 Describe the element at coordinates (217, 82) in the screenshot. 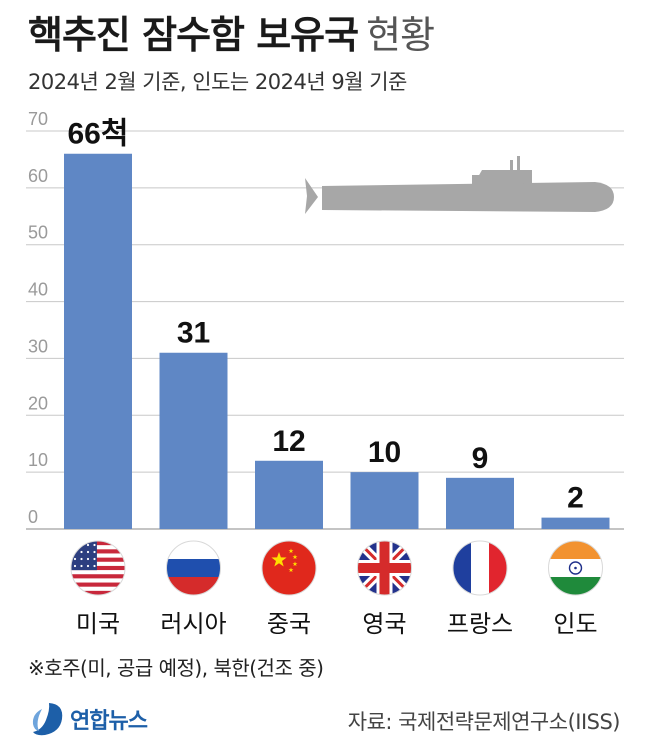

I see `chart-subtitle: 2024년 2월 기준, 인도는 2024년 9월 기준` at that location.